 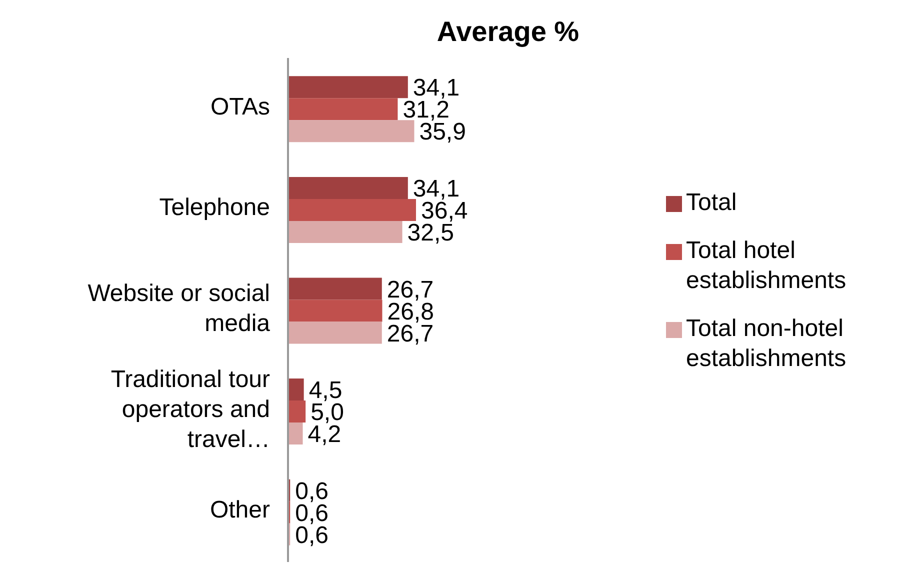 What do you see at coordinates (240, 107) in the screenshot?
I see `y-tick-label: OTAs` at bounding box center [240, 107].